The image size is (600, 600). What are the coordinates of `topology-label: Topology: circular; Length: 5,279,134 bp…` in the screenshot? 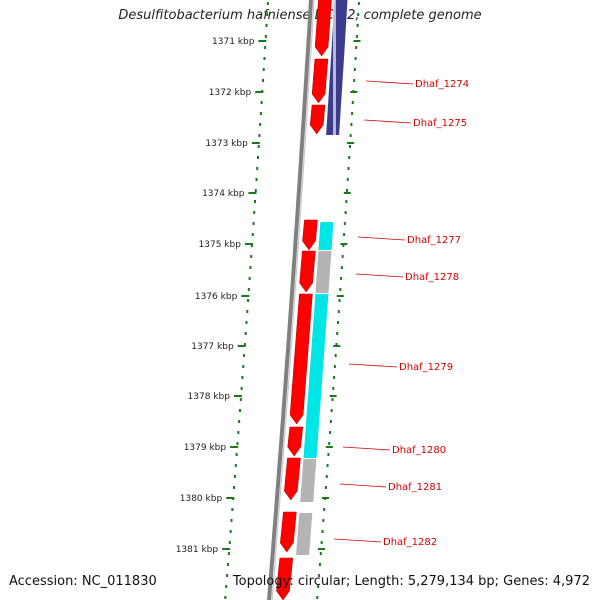 It's located at (411, 581).